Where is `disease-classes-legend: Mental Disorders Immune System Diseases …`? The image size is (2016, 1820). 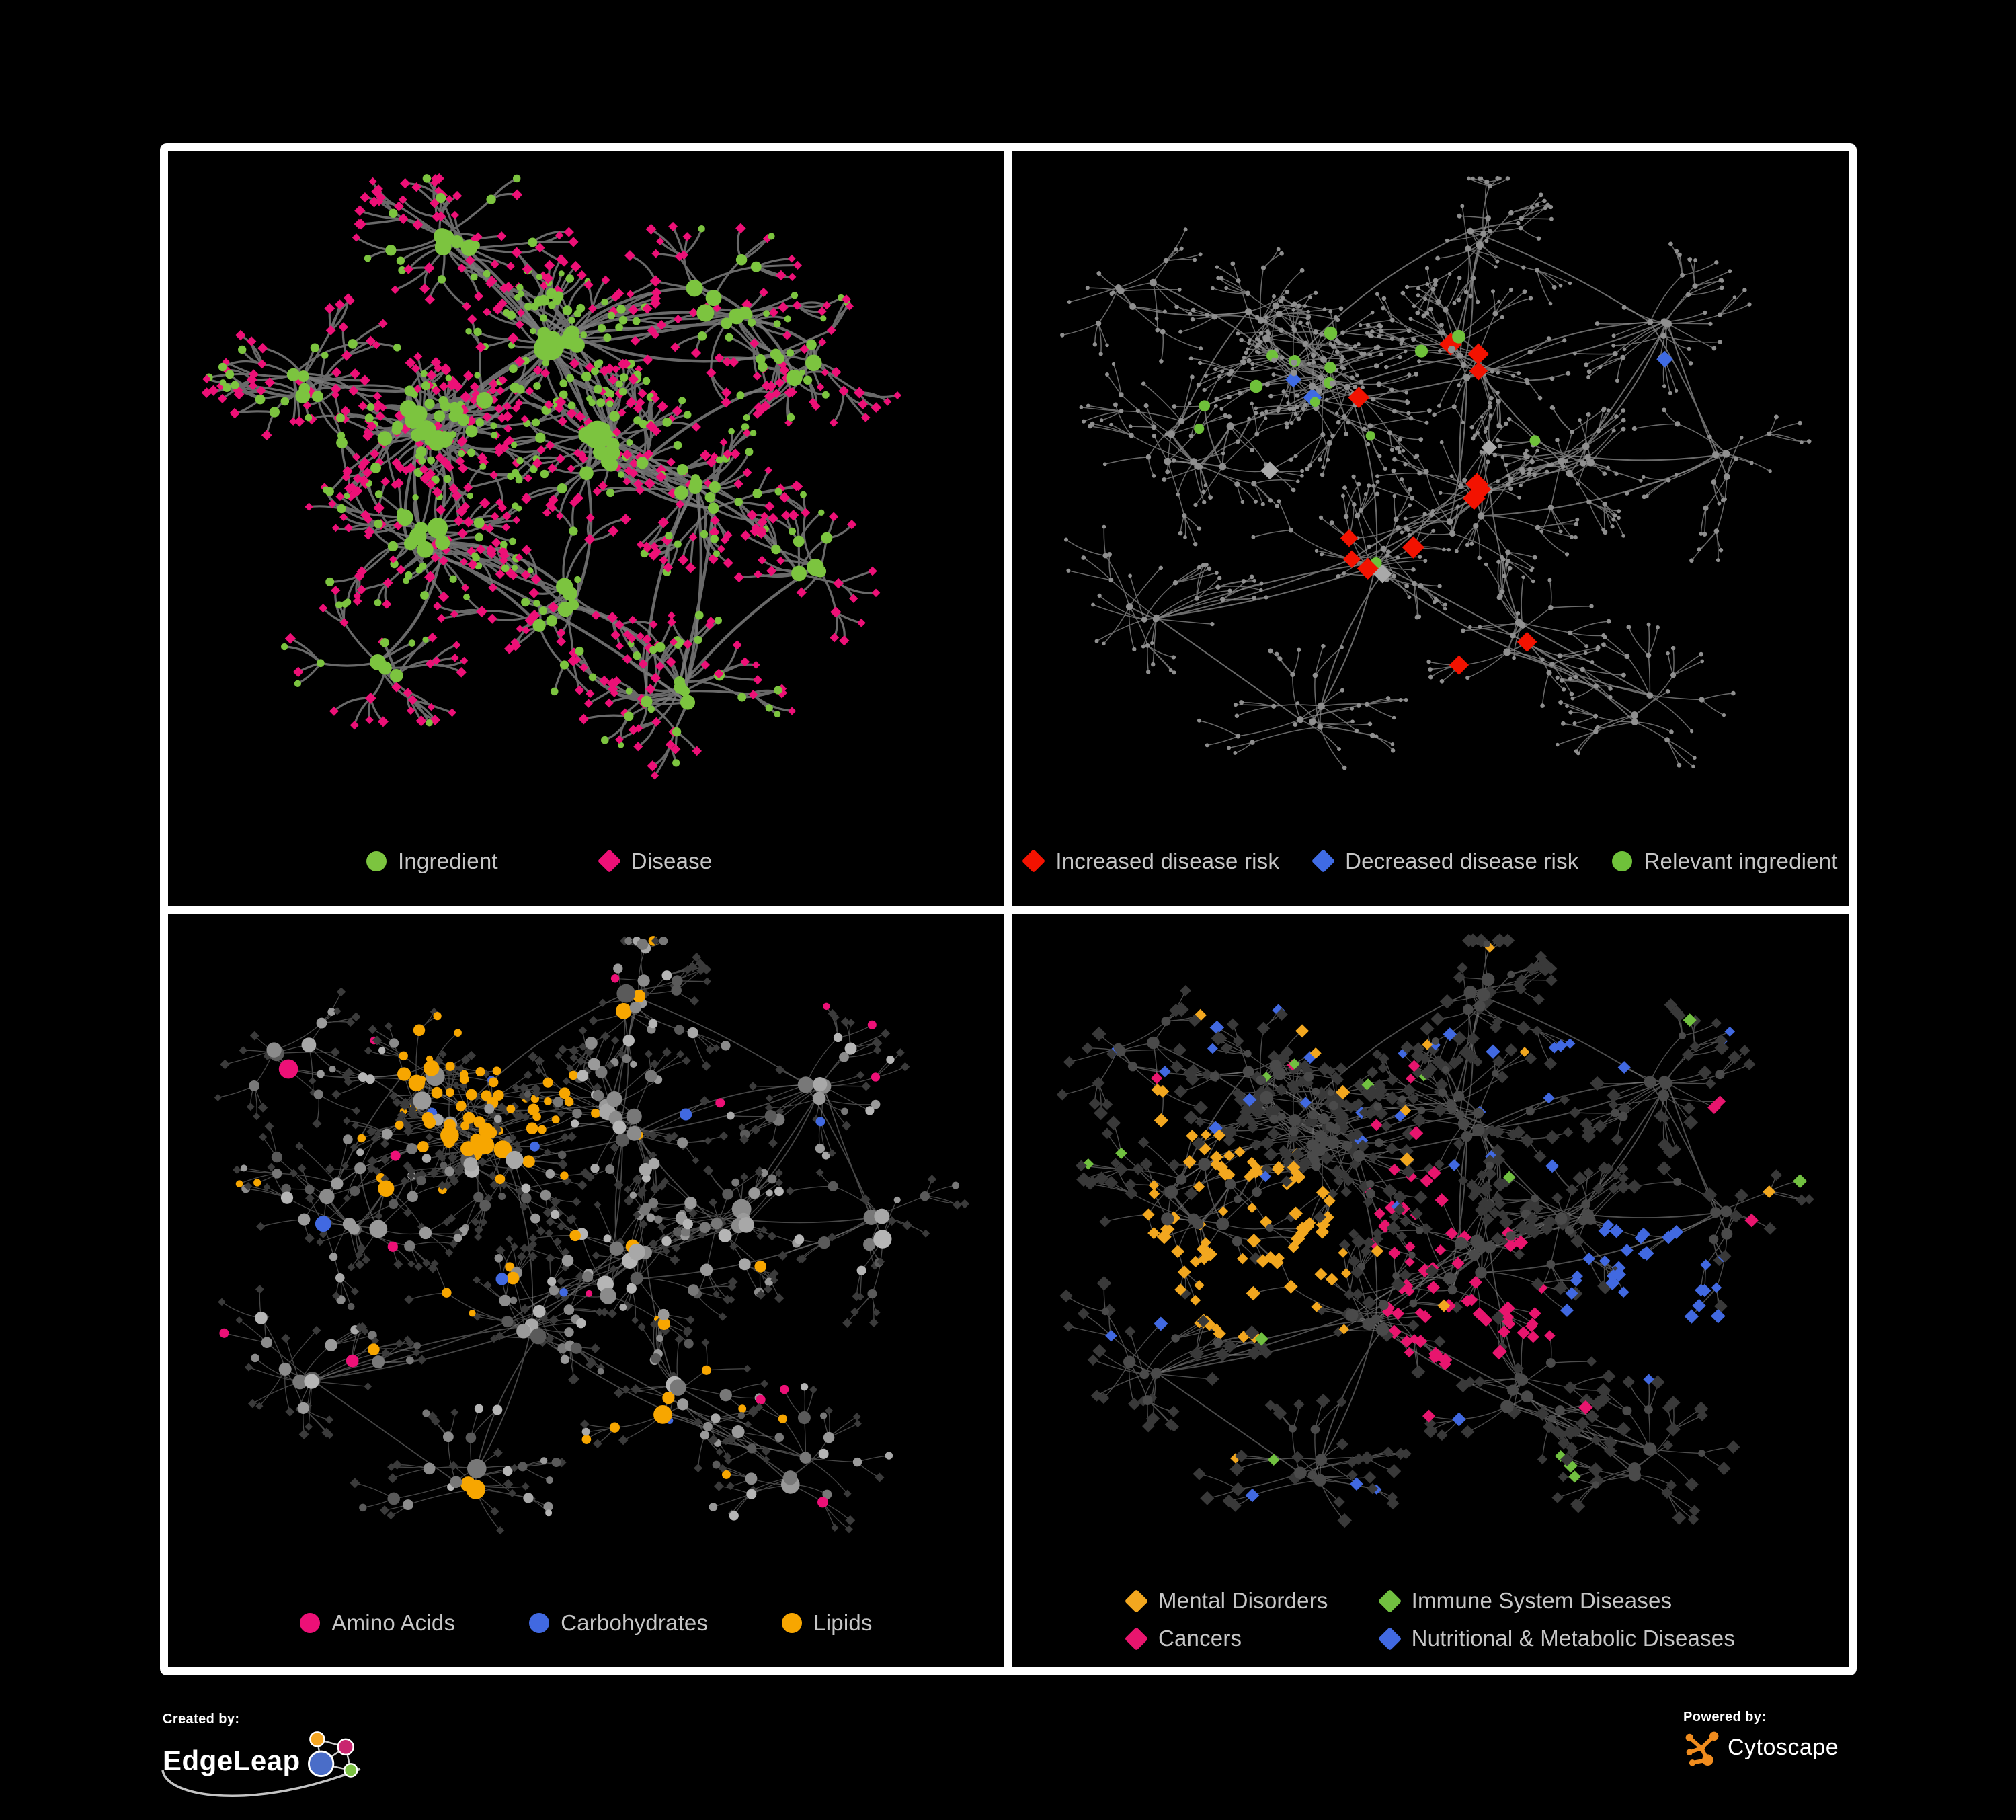
disease-classes-legend: Mental Disorders Immune System Diseases … is located at coordinates (1430, 1623).